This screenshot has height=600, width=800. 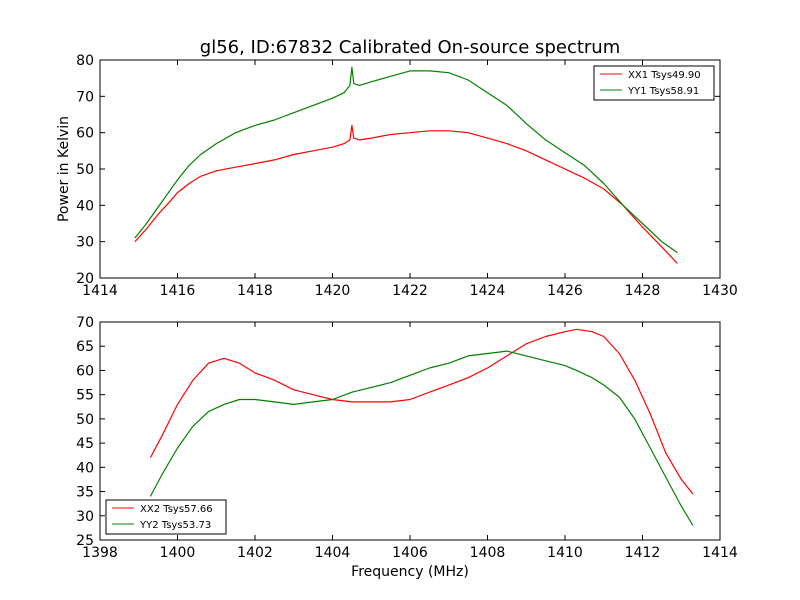 What do you see at coordinates (64, 169) in the screenshot?
I see `top-y-axis-label: Power in Kelvin` at bounding box center [64, 169].